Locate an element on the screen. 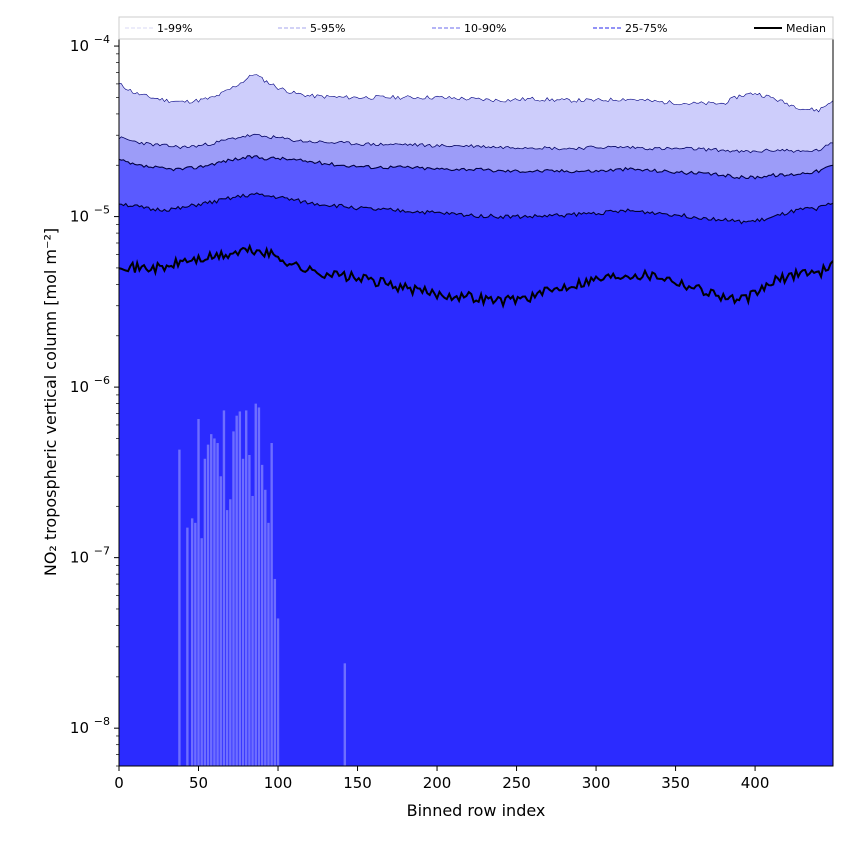 This screenshot has height=850, width=850. legend: 1-99% 5-95% 10-90% 25-75% Median is located at coordinates (476, 28).